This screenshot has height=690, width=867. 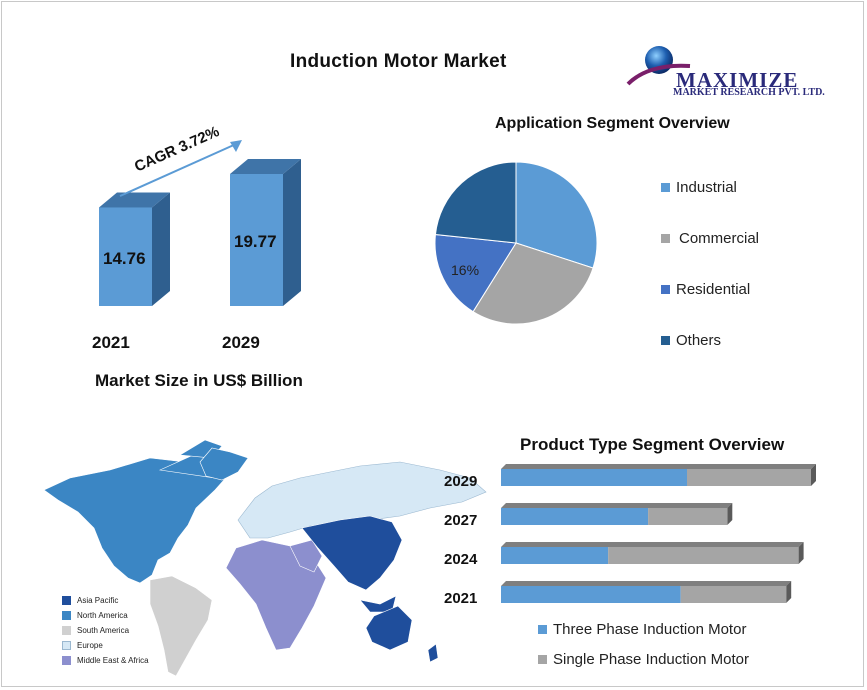 I want to click on product-tick-label-2027: 2027, so click(x=461, y=520).